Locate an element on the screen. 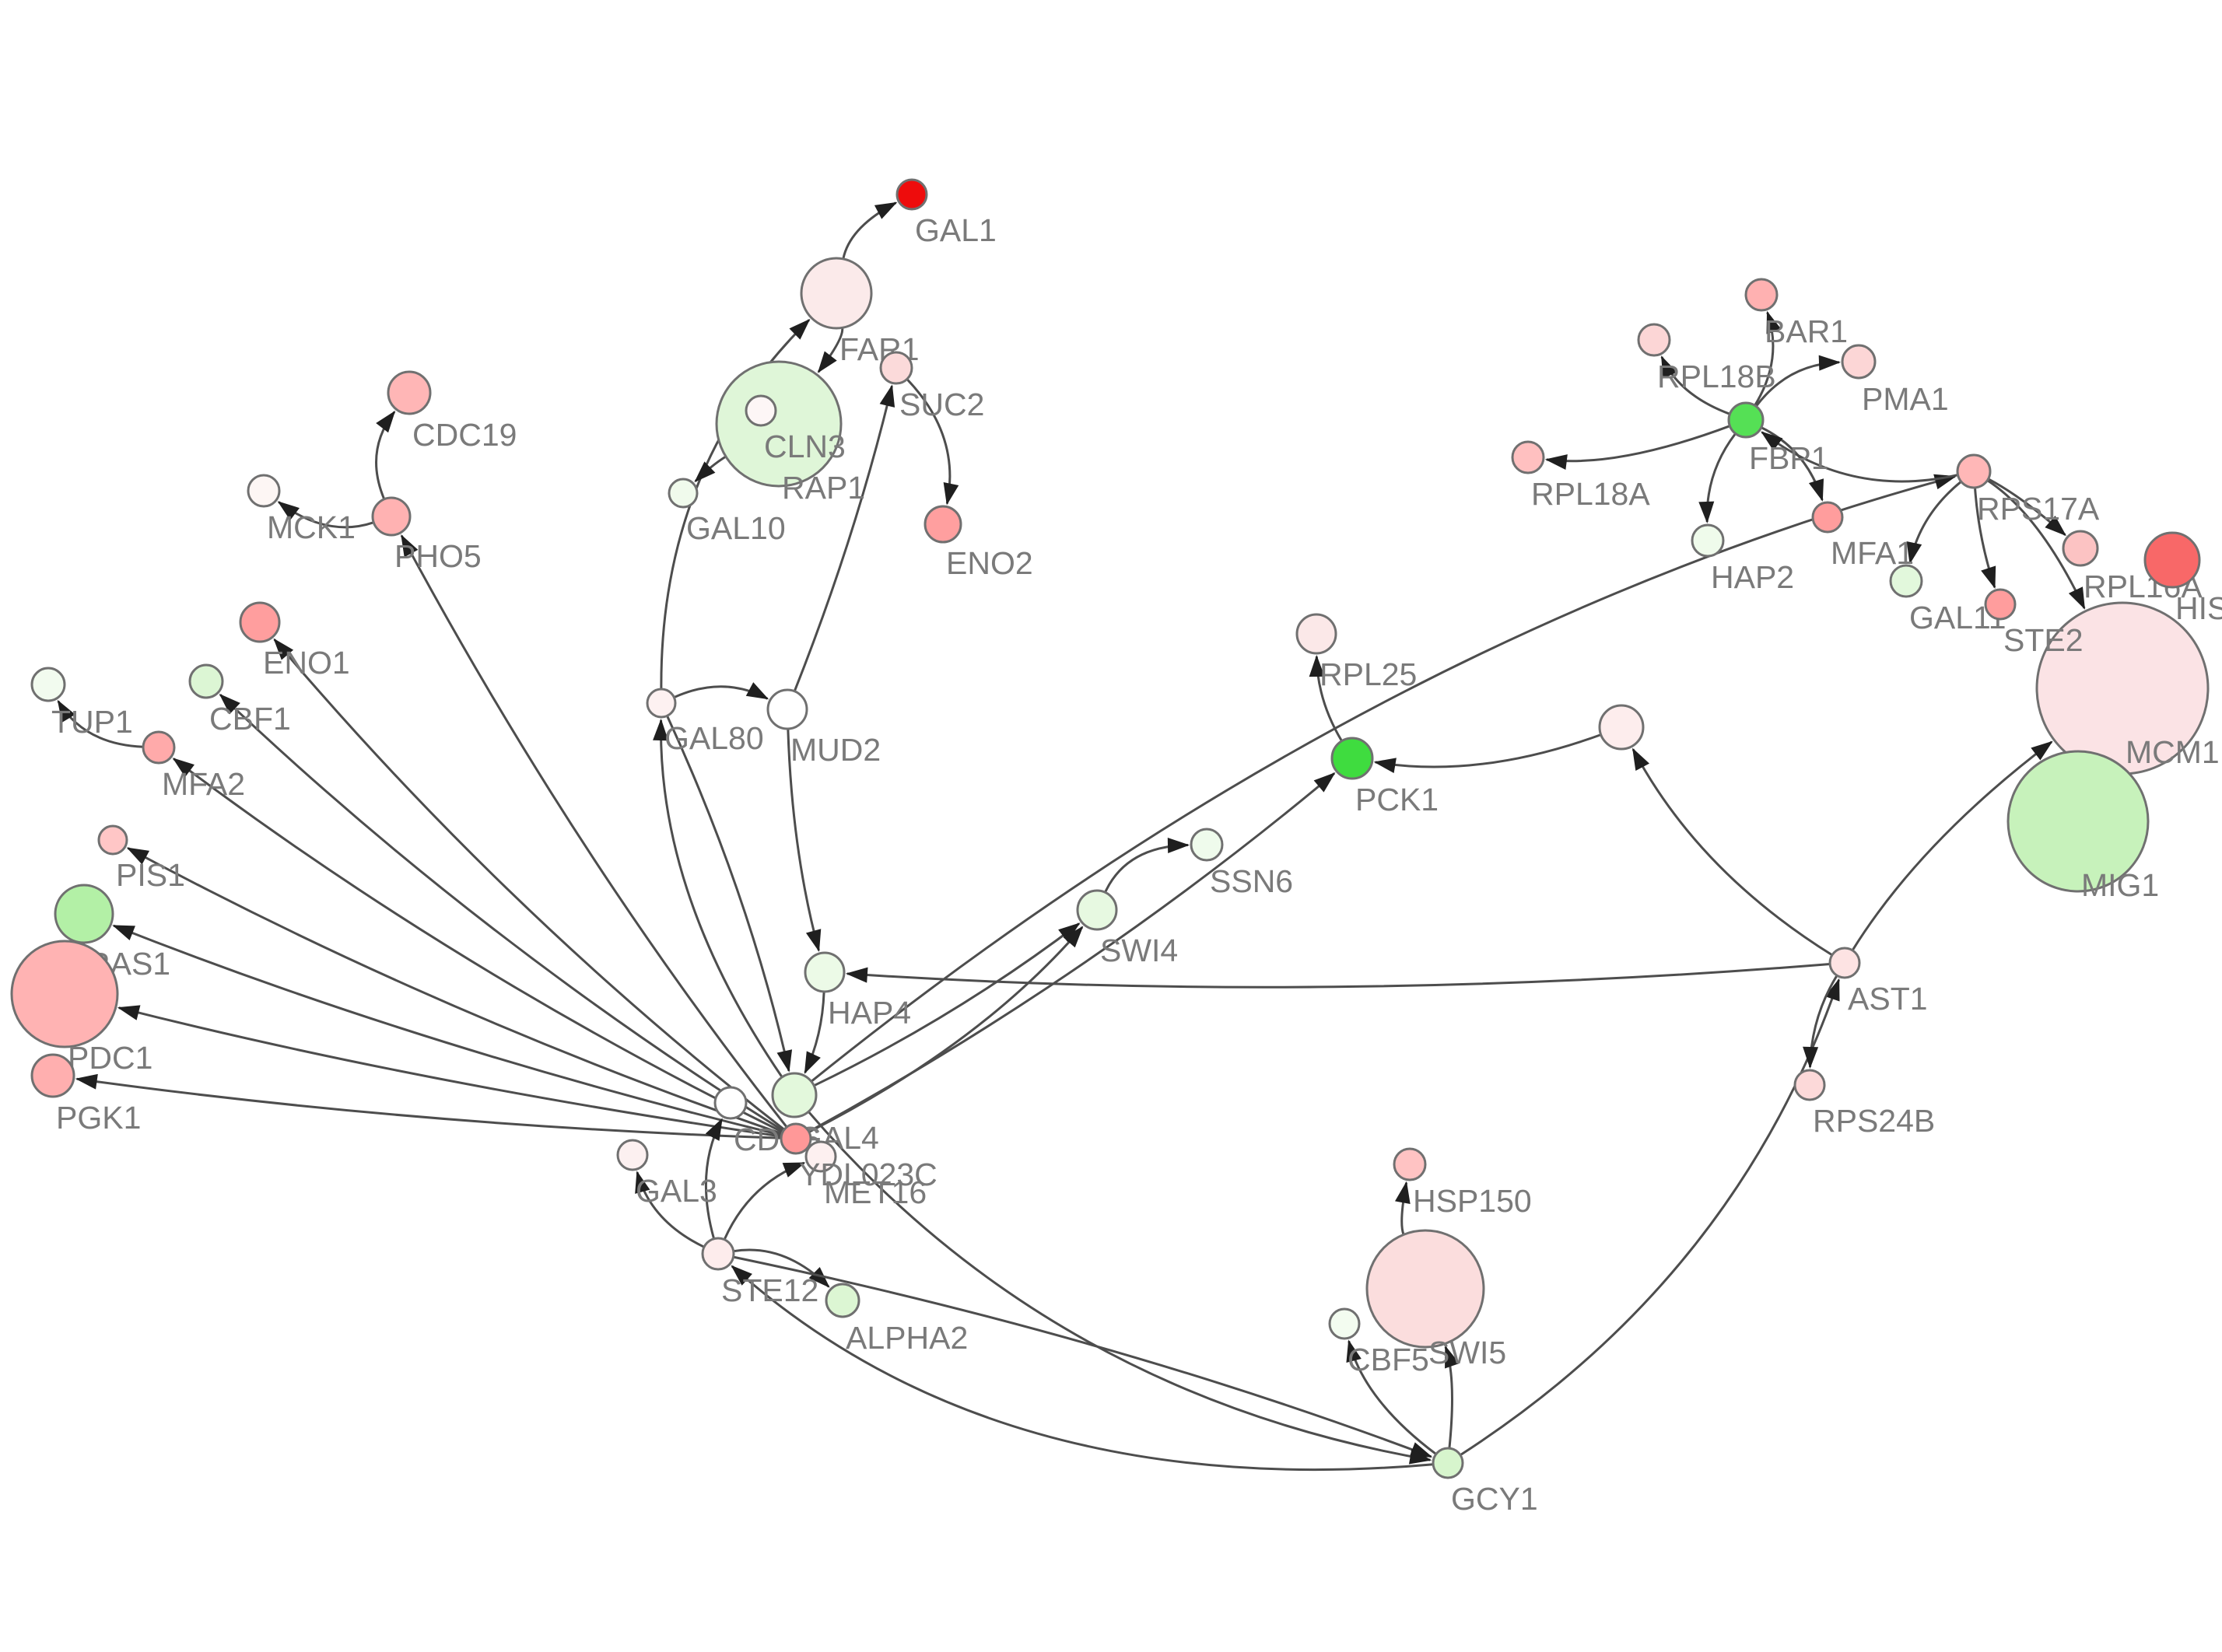  node-circle-BAR1 is located at coordinates (1761, 295).